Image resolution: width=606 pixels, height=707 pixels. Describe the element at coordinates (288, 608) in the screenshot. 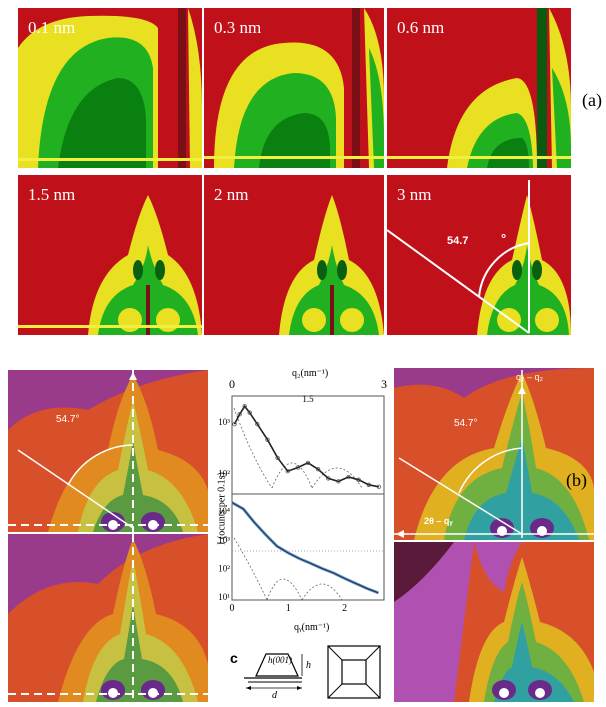

I see `chart-bottom-x-tick: 1` at that location.